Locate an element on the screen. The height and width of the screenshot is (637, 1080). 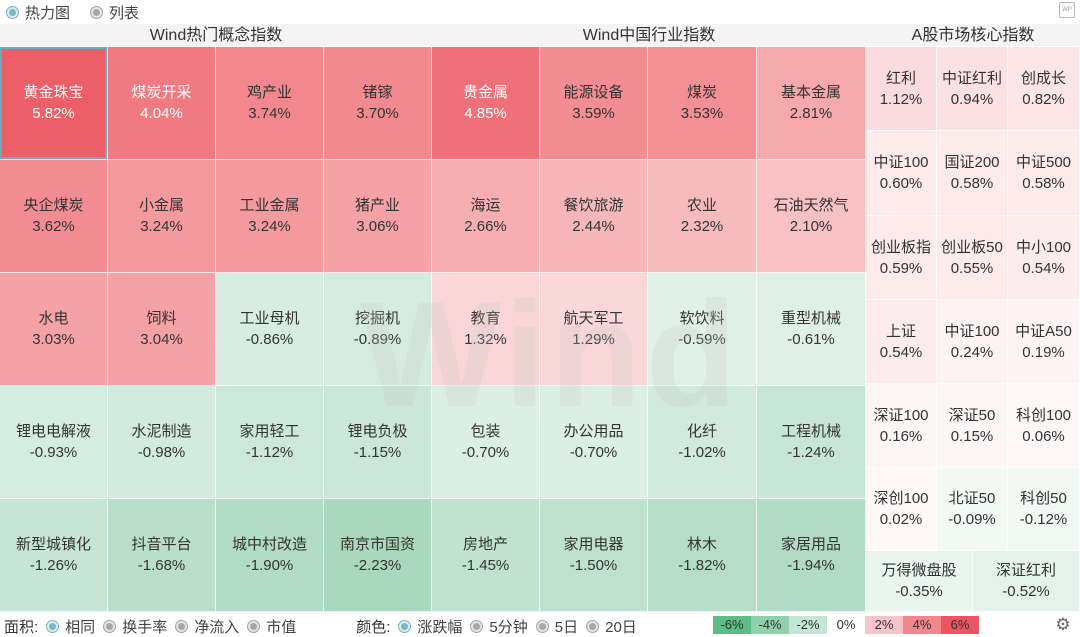
gear-icon: ⚙ is located at coordinates (1063, 624).